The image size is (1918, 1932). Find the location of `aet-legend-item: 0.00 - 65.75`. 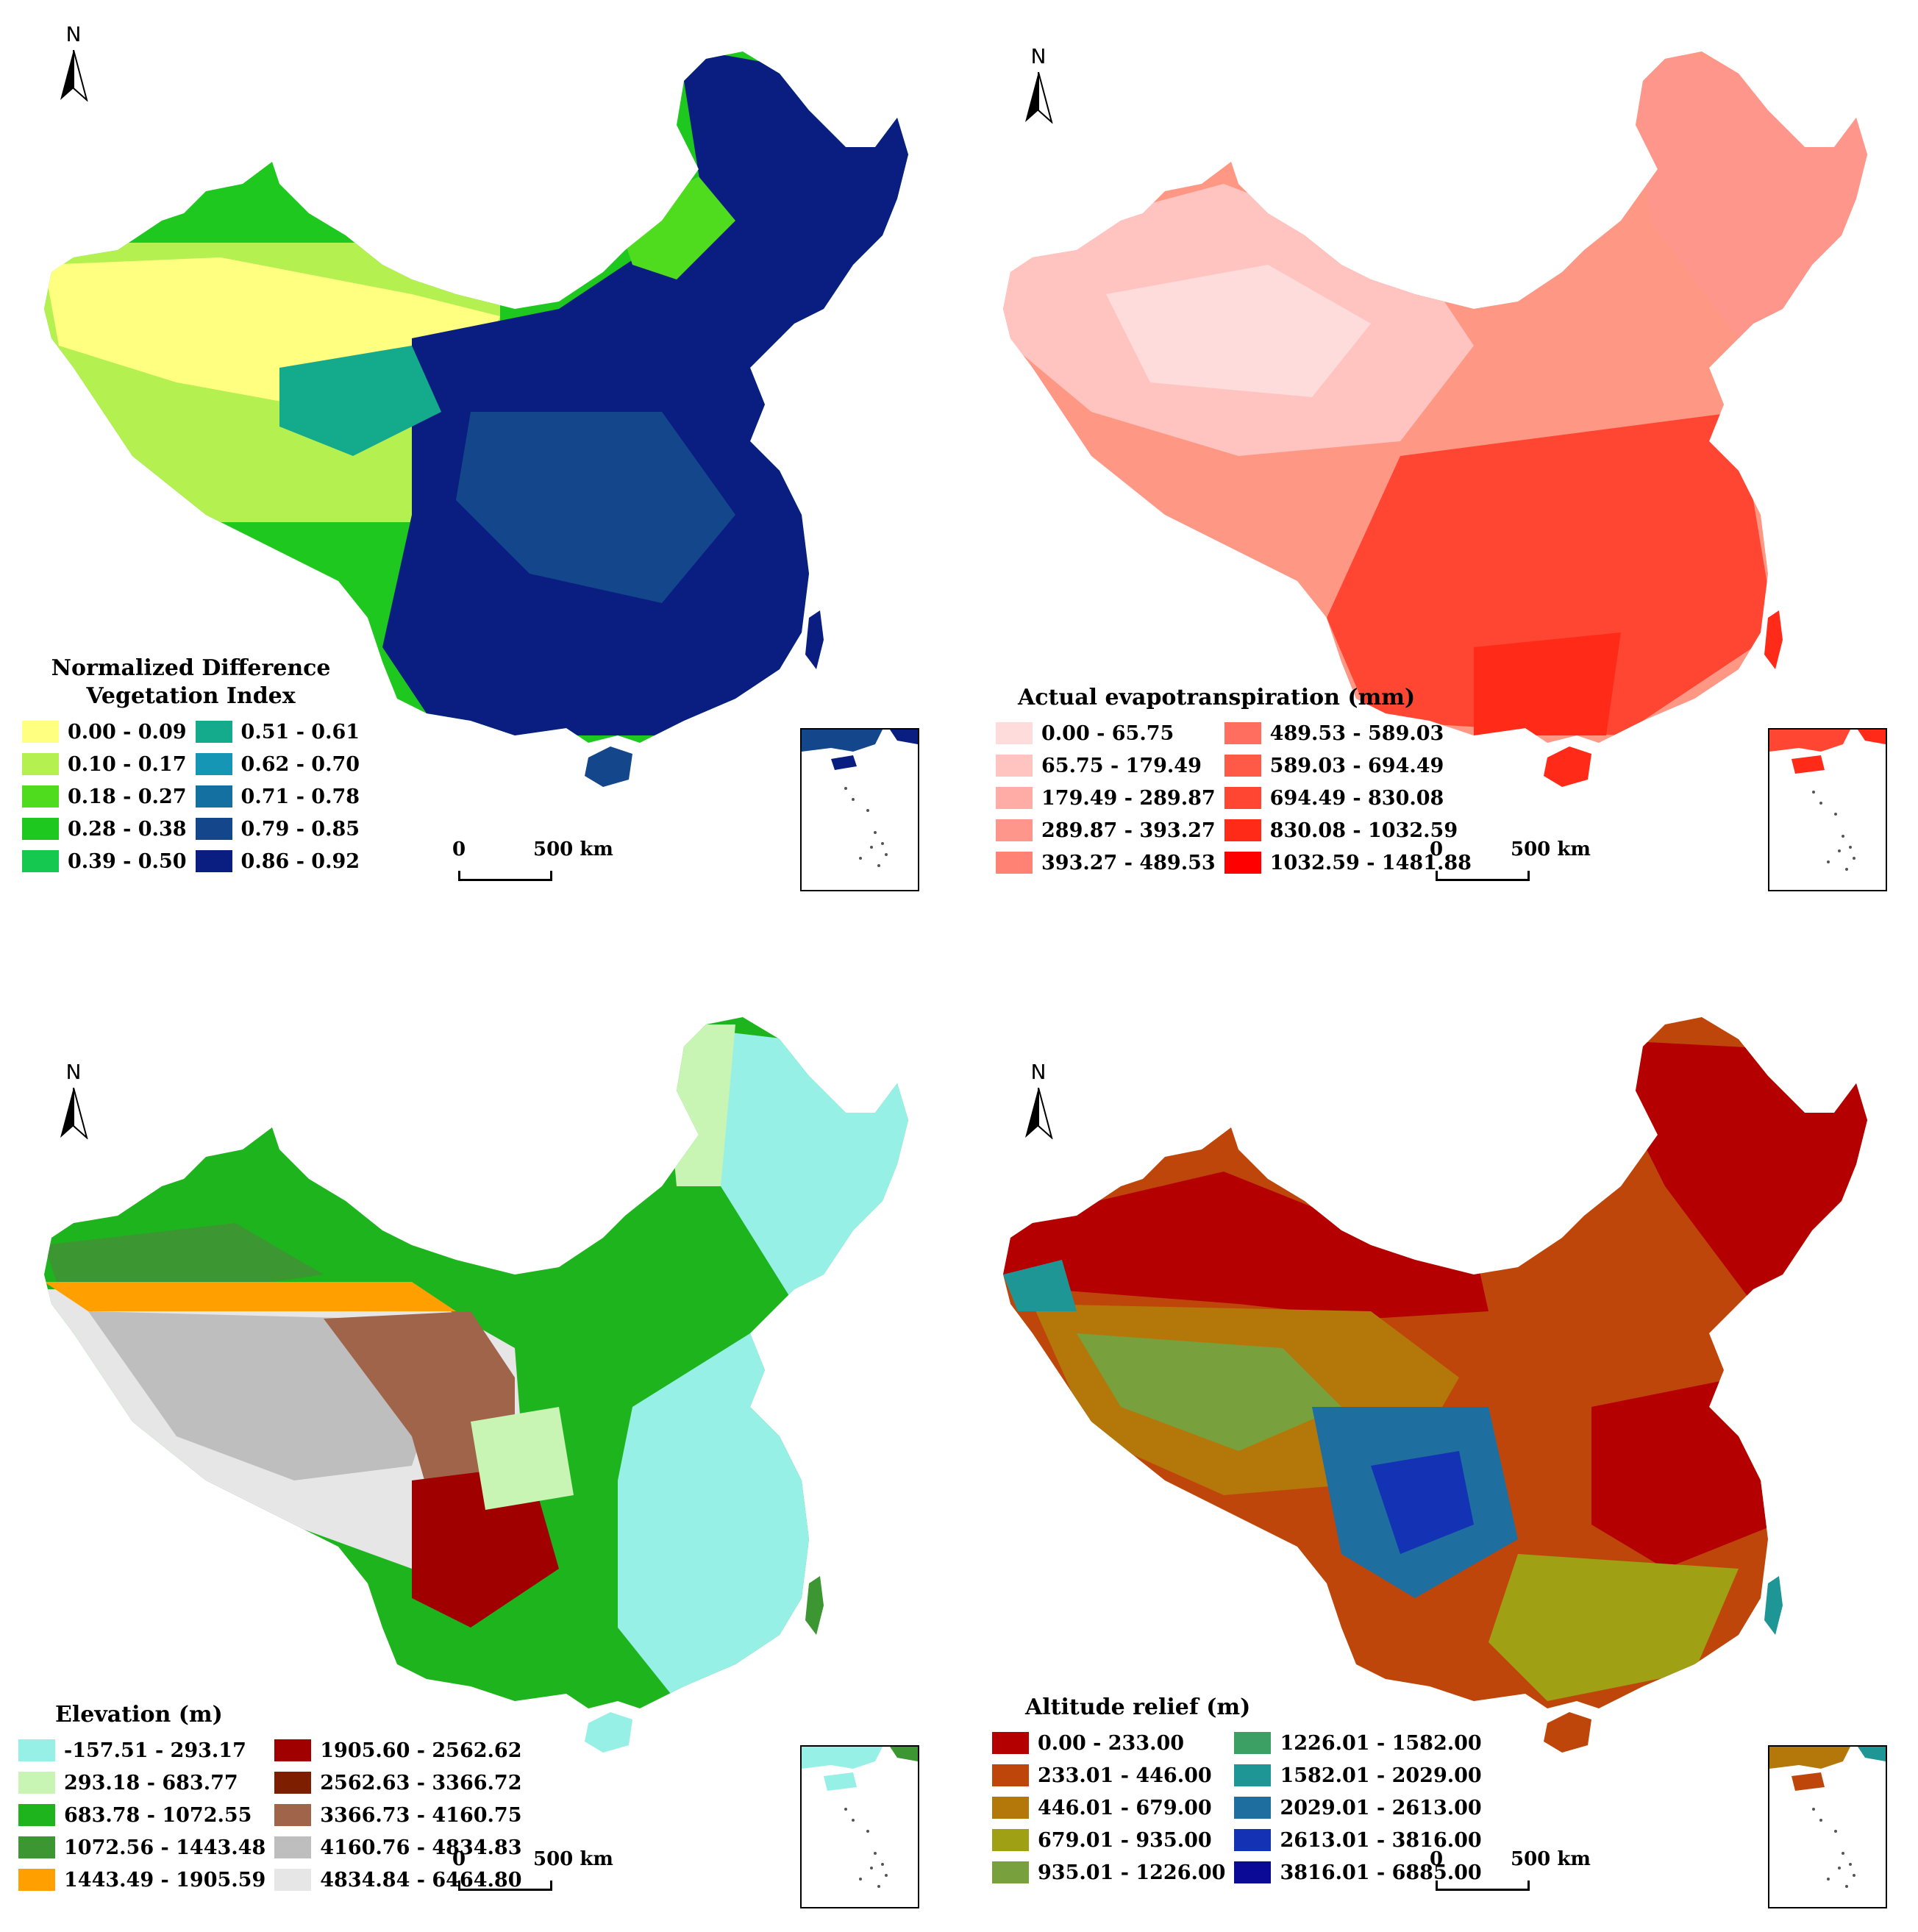

aet-legend-item: 0.00 - 65.75 is located at coordinates (1106, 733).